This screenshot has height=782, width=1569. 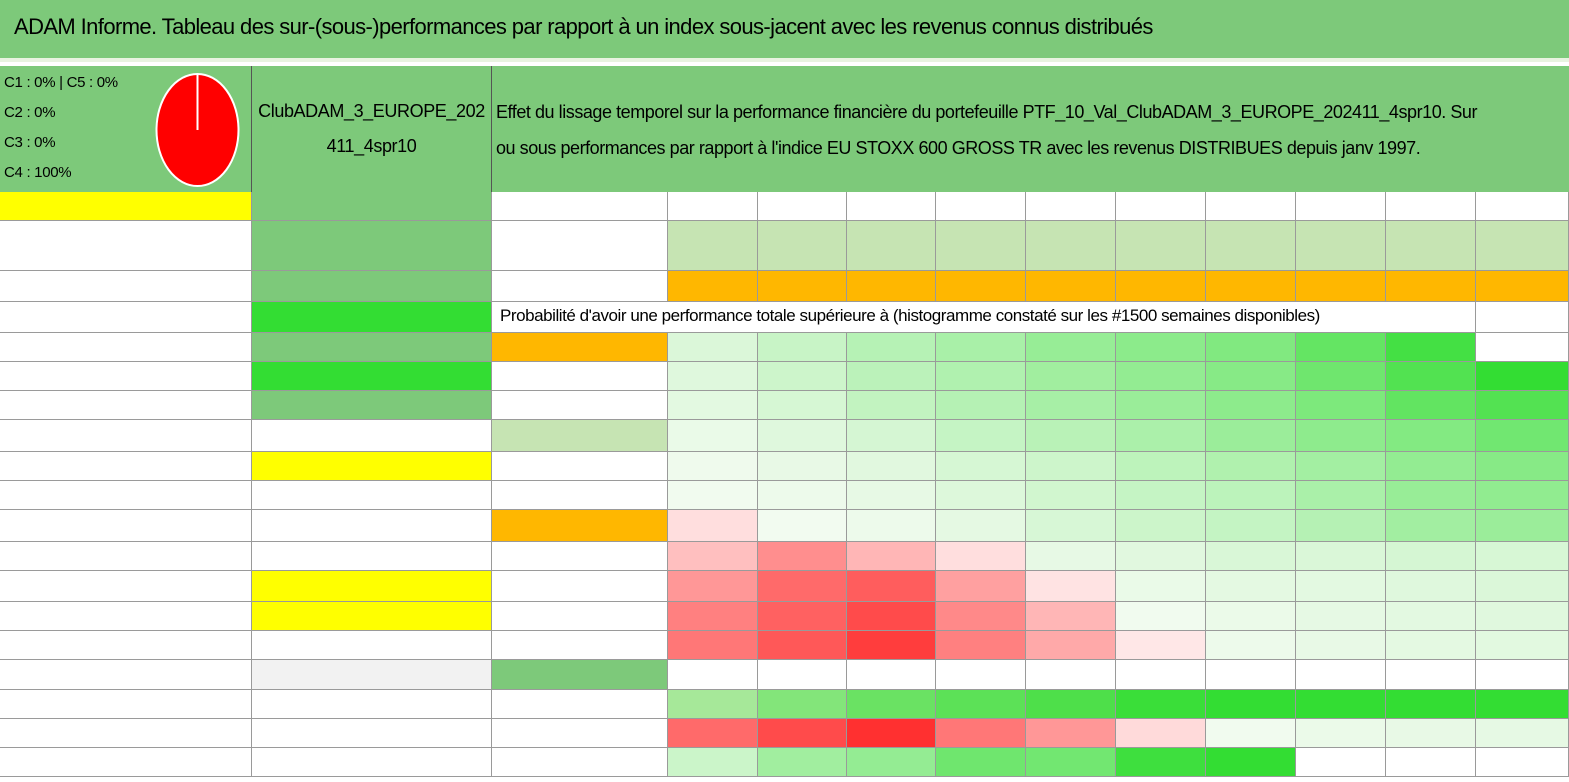 I want to click on portfolio-name-line: 411_4spr10, so click(x=371, y=146).